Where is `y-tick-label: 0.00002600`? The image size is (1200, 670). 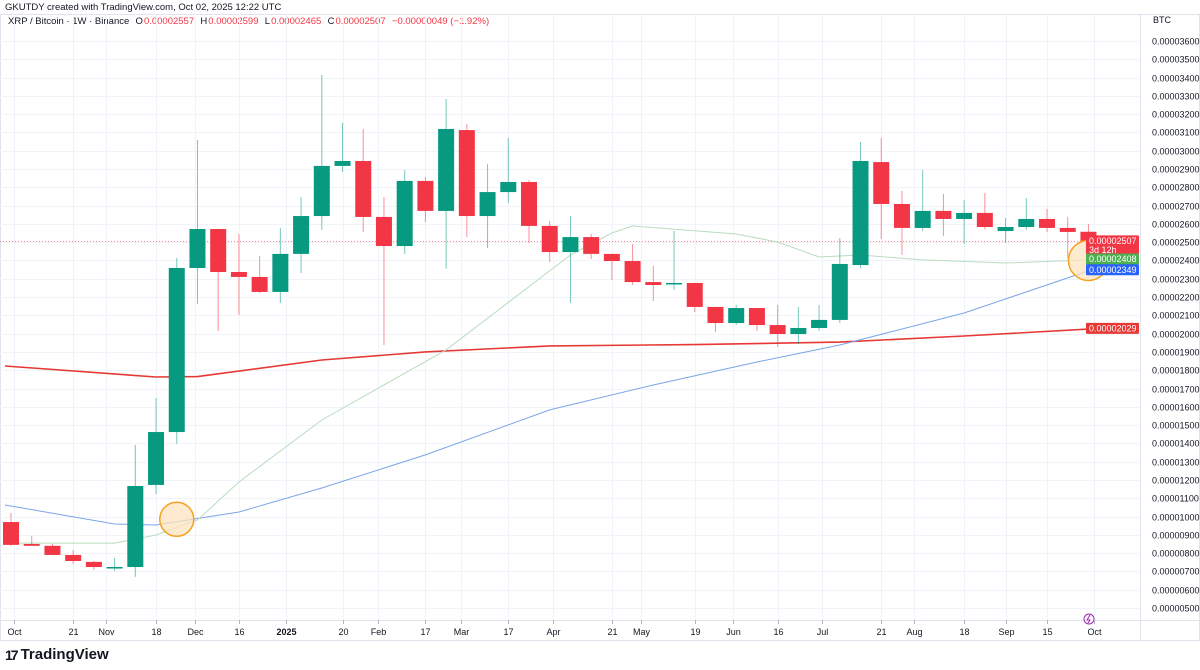 y-tick-label: 0.00002600 is located at coordinates (1176, 225).